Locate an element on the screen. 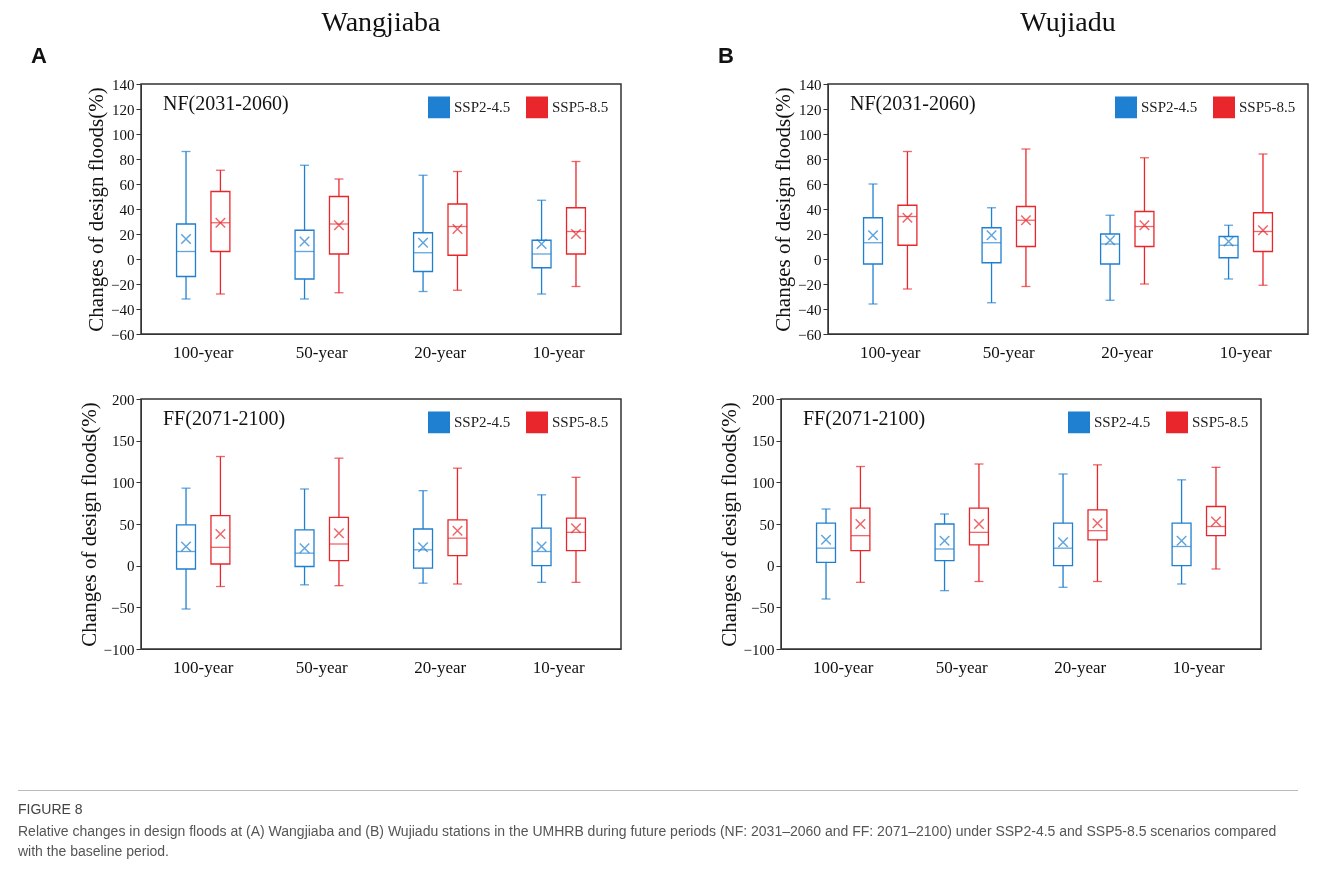 The image size is (1320, 895). caption: FIGURE 8 is located at coordinates (51, 809).